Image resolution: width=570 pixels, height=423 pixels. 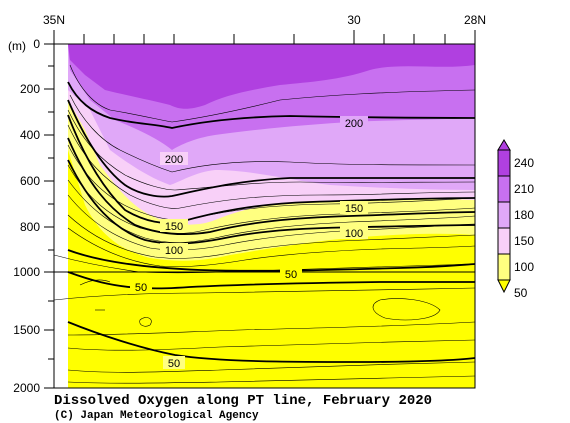 I want to click on y-tick-label: 1500, so click(x=26, y=330).